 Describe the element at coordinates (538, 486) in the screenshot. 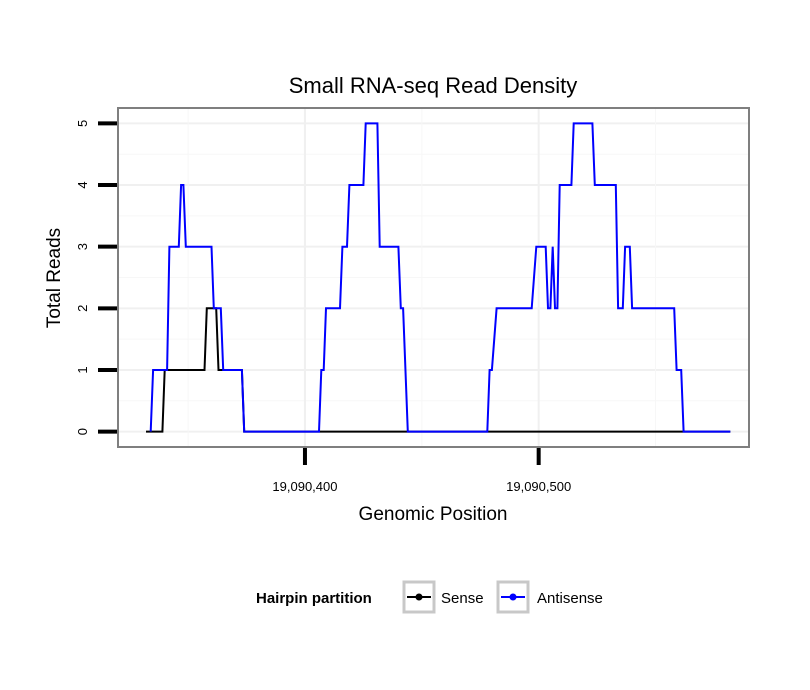

I see `x-tick-label: 19,090,500` at that location.